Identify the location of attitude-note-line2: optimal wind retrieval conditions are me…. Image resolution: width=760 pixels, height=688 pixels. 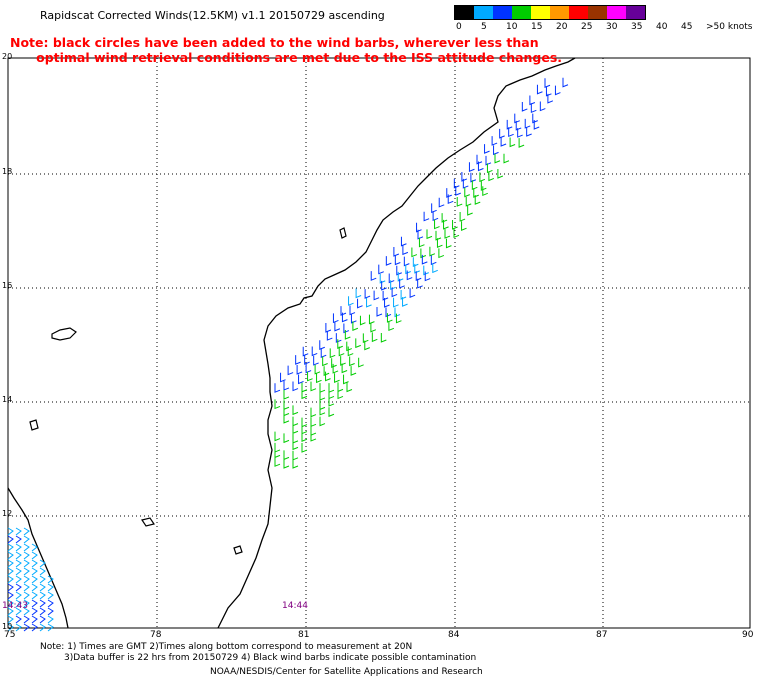
(286, 57).